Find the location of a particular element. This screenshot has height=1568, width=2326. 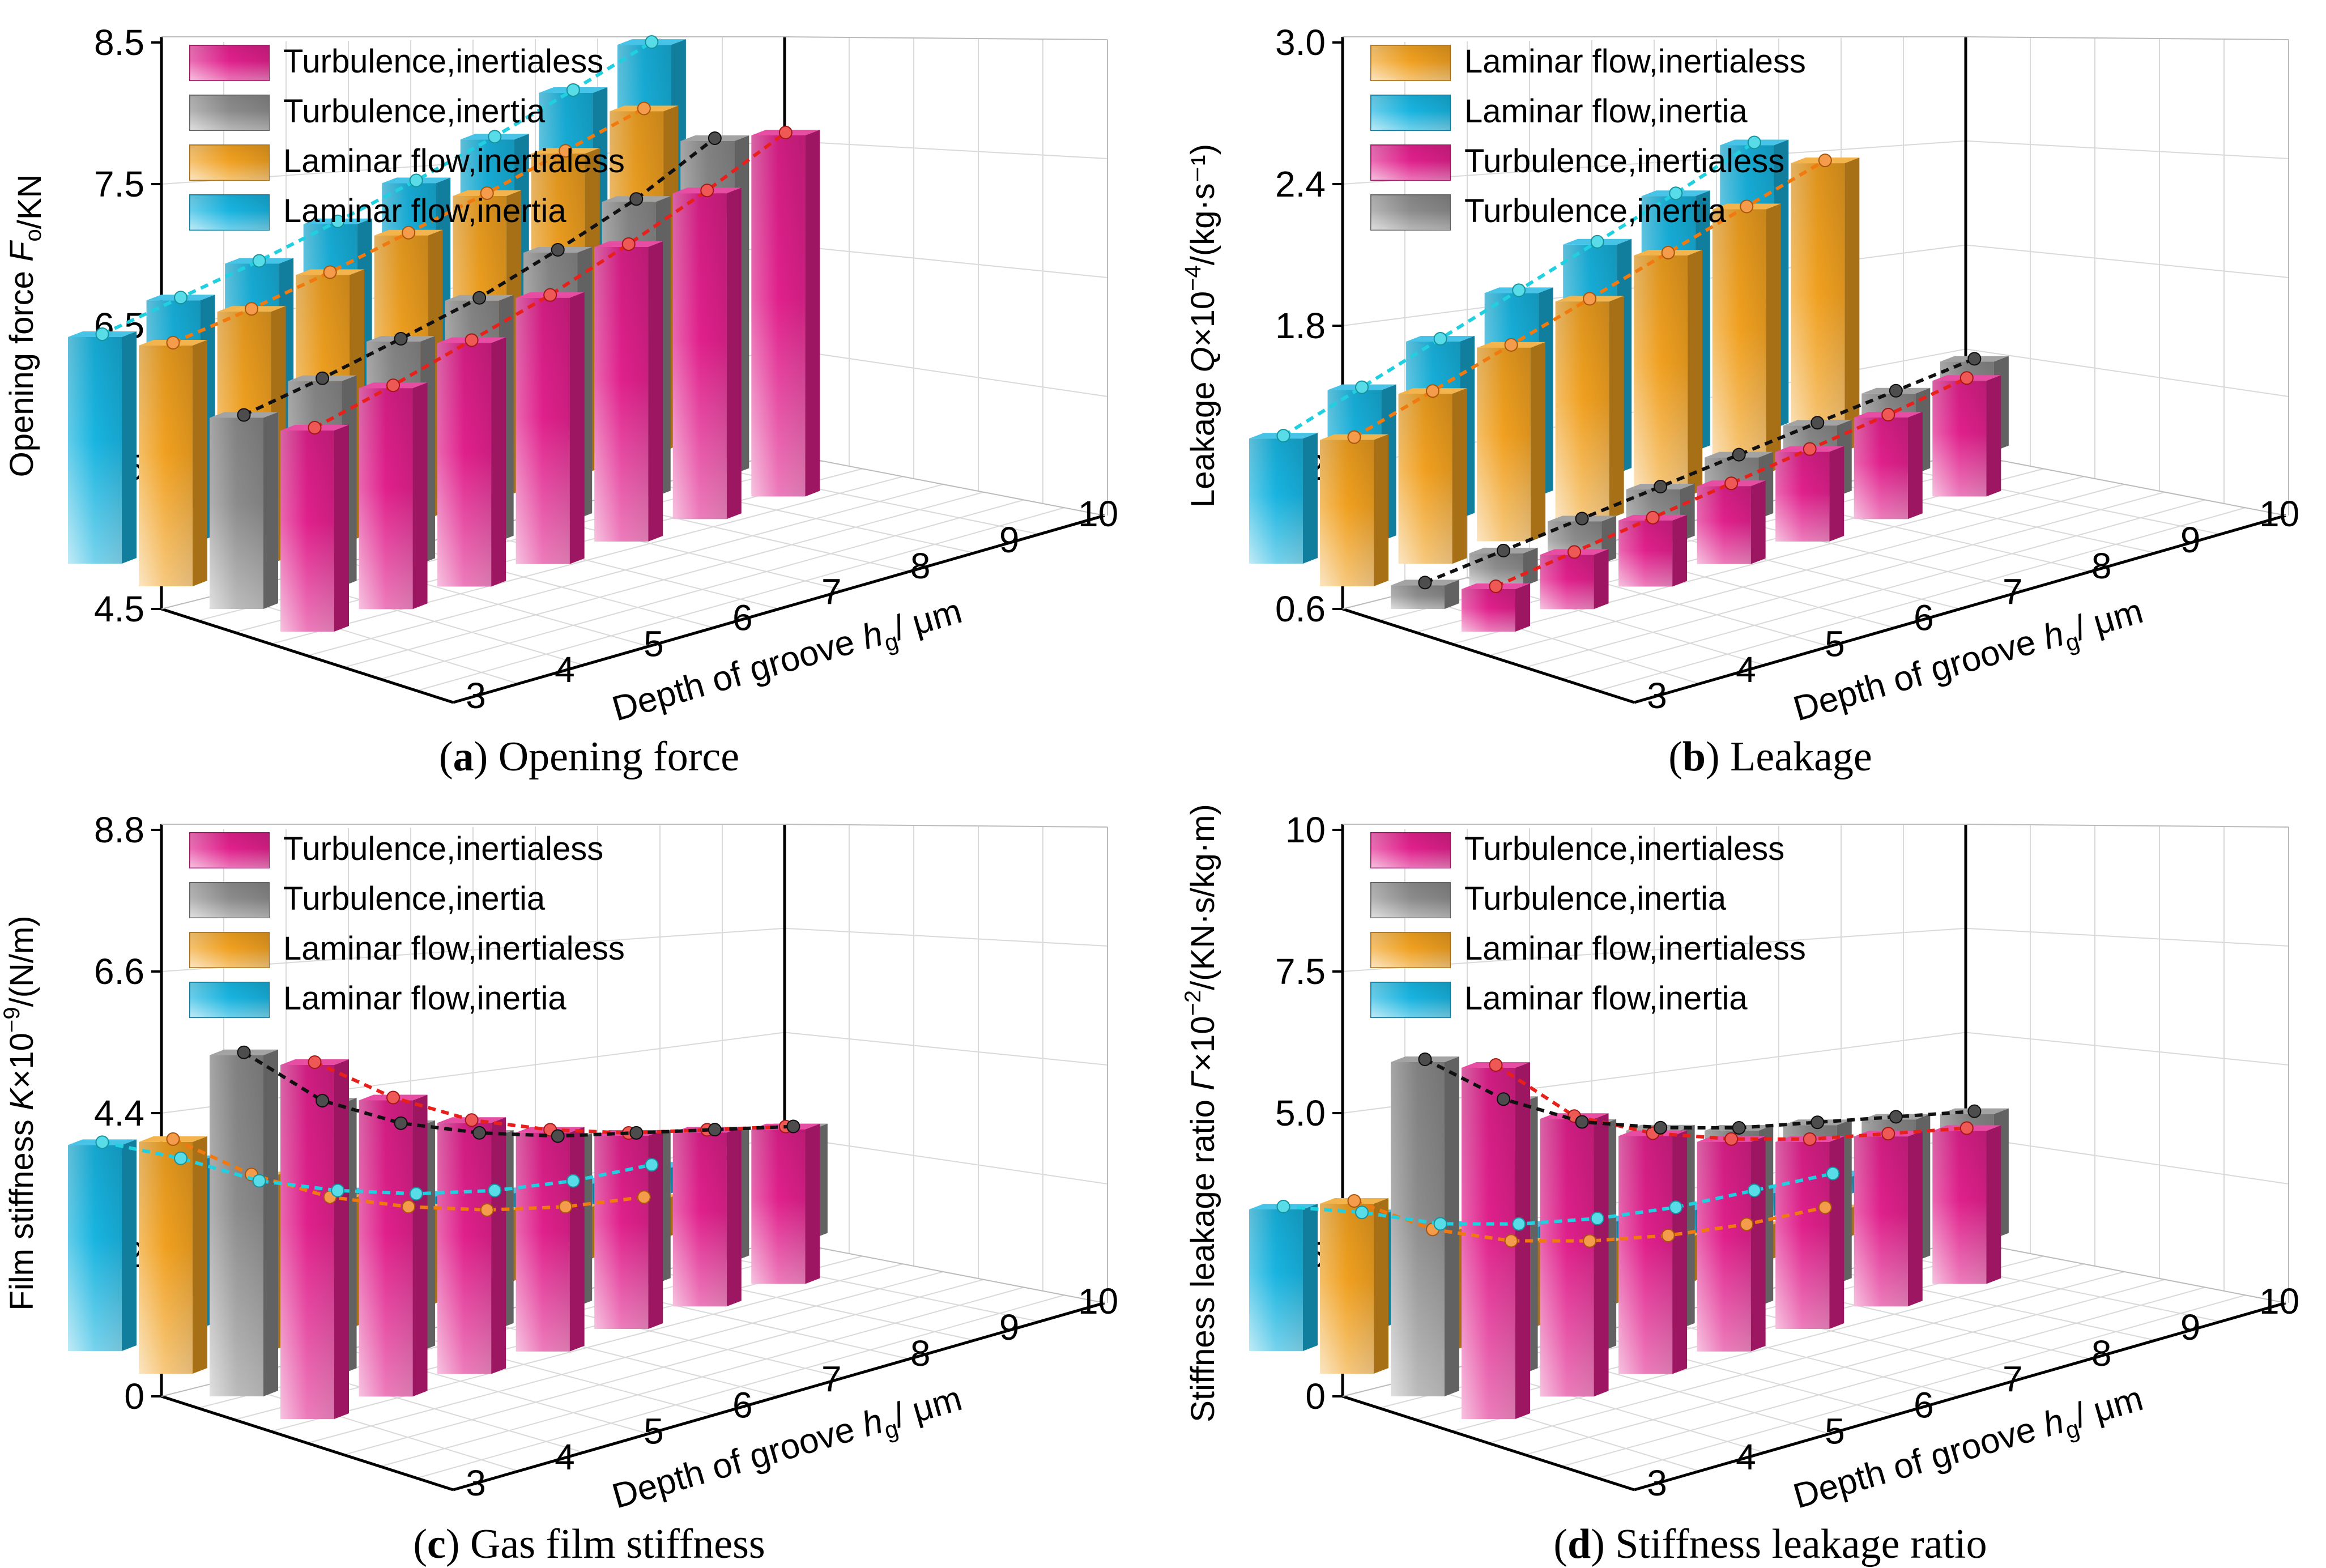

y-axis-label: Leakage Q×10−4/(kg·s⁻¹) is located at coordinates (1201, 326).